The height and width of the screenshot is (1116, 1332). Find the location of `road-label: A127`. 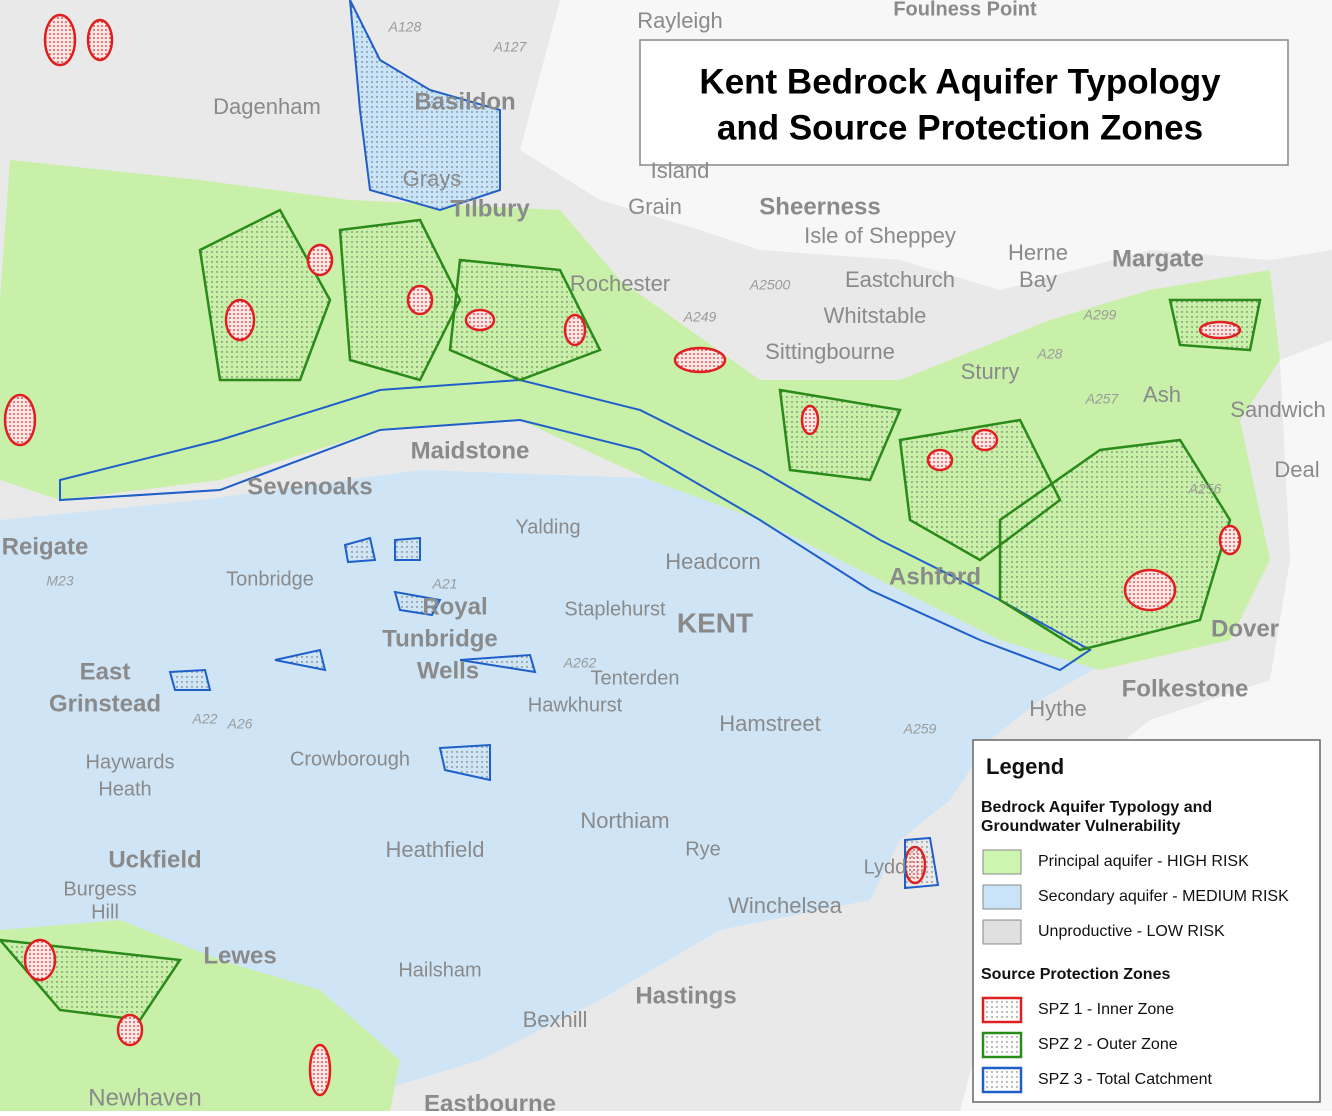

road-label: A127 is located at coordinates (510, 47).